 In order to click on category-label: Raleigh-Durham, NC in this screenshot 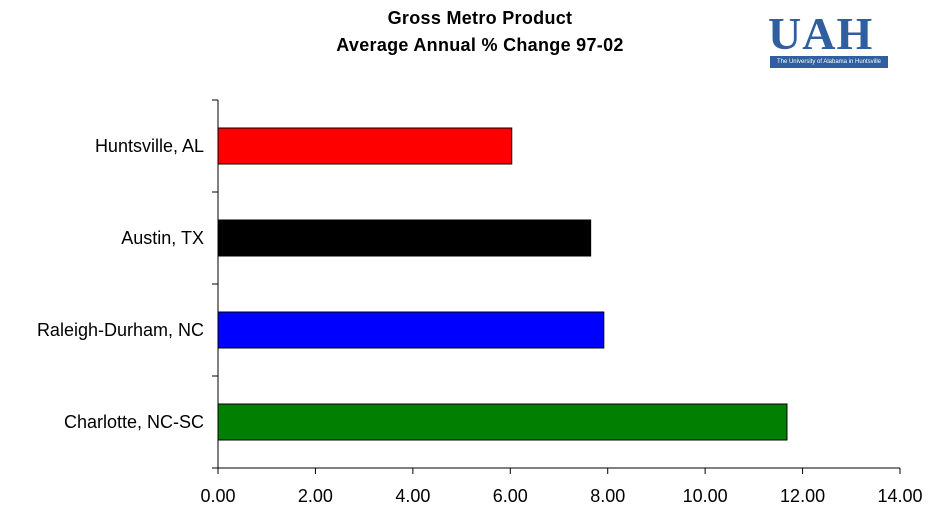, I will do `click(120, 330)`.